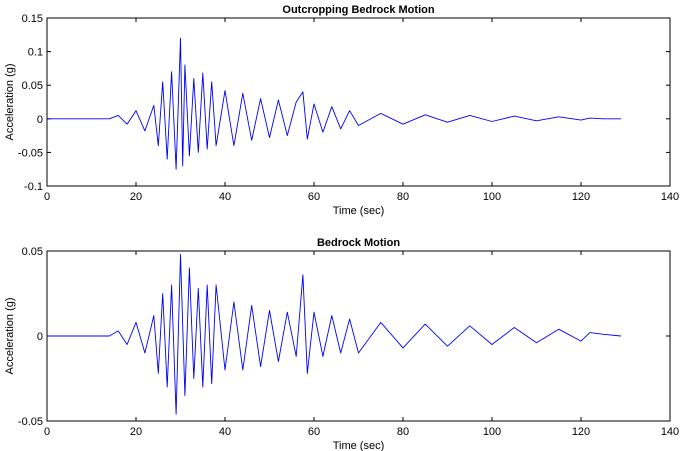 Image resolution: width=685 pixels, height=451 pixels. What do you see at coordinates (358, 243) in the screenshot?
I see `chart-title: Bedrock Motion` at bounding box center [358, 243].